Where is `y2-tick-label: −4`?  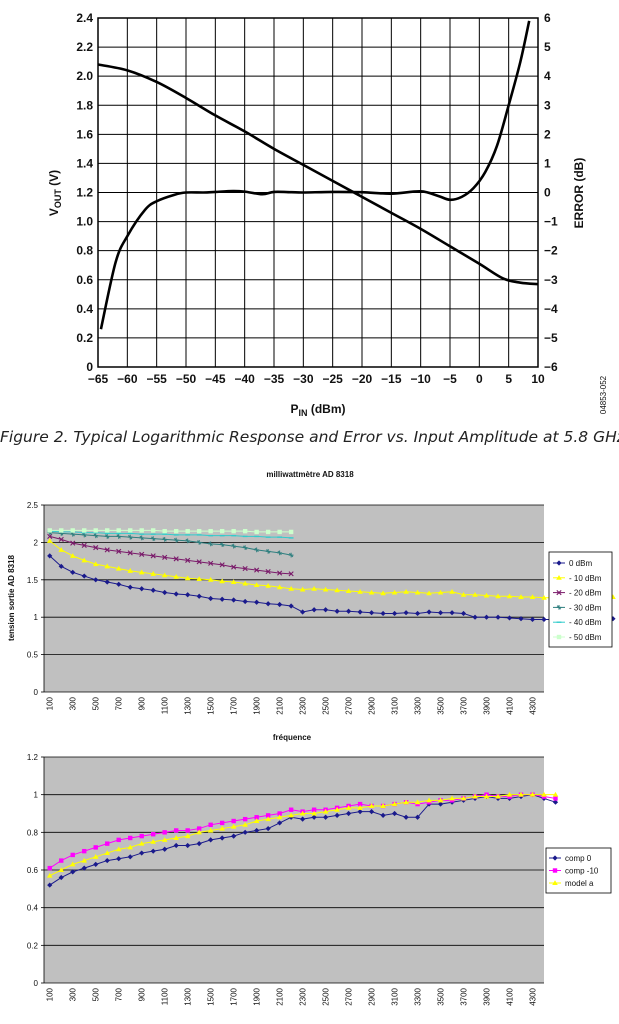 y2-tick-label: −4 is located at coordinates (551, 309).